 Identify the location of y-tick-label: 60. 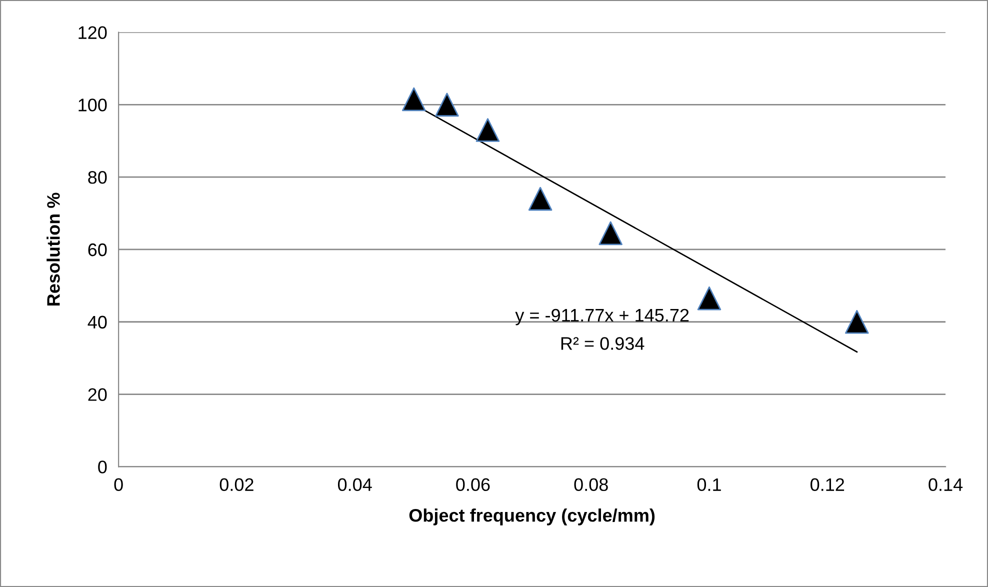
(97, 249).